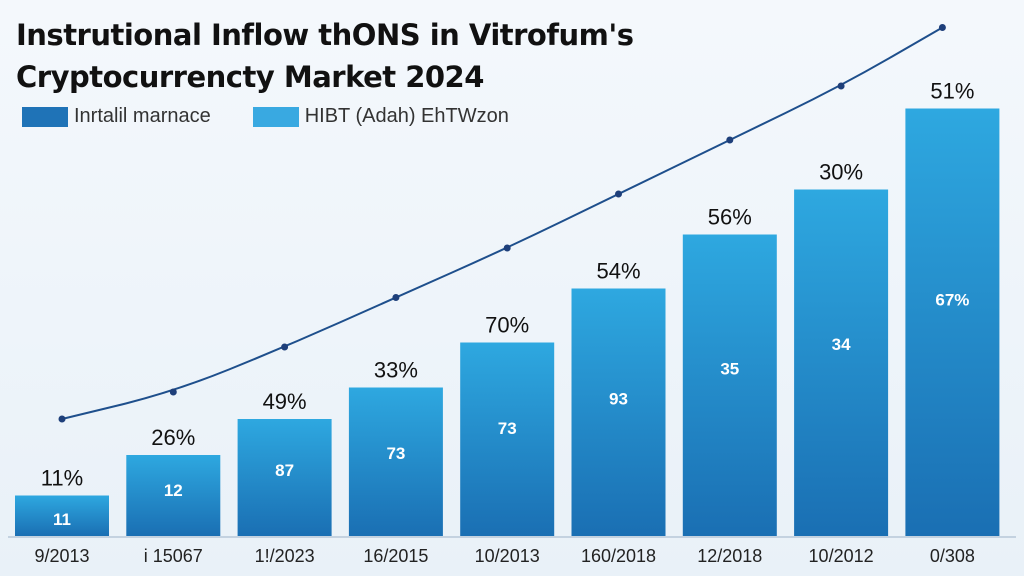 The image size is (1024, 576). I want to click on legend-label-1: Inrtalil marnace, so click(142, 116).